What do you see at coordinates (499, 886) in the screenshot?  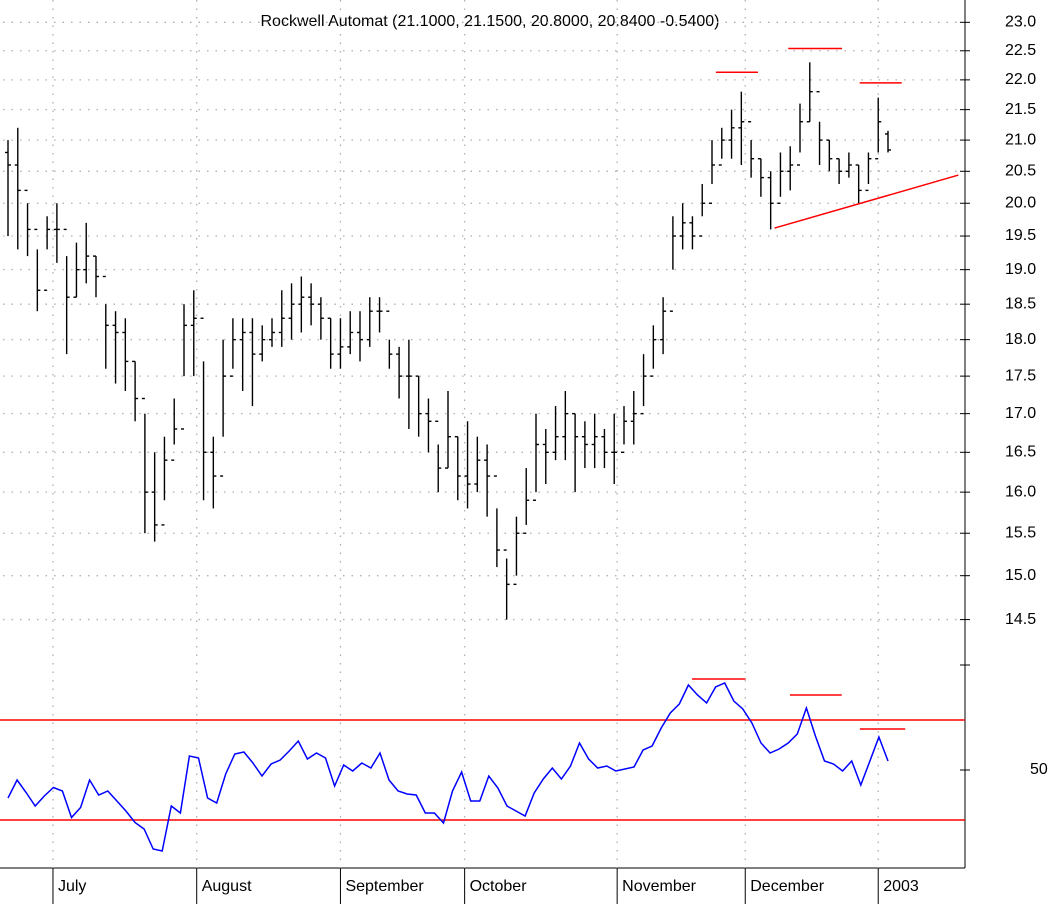 I see `x-tick-label: October` at bounding box center [499, 886].